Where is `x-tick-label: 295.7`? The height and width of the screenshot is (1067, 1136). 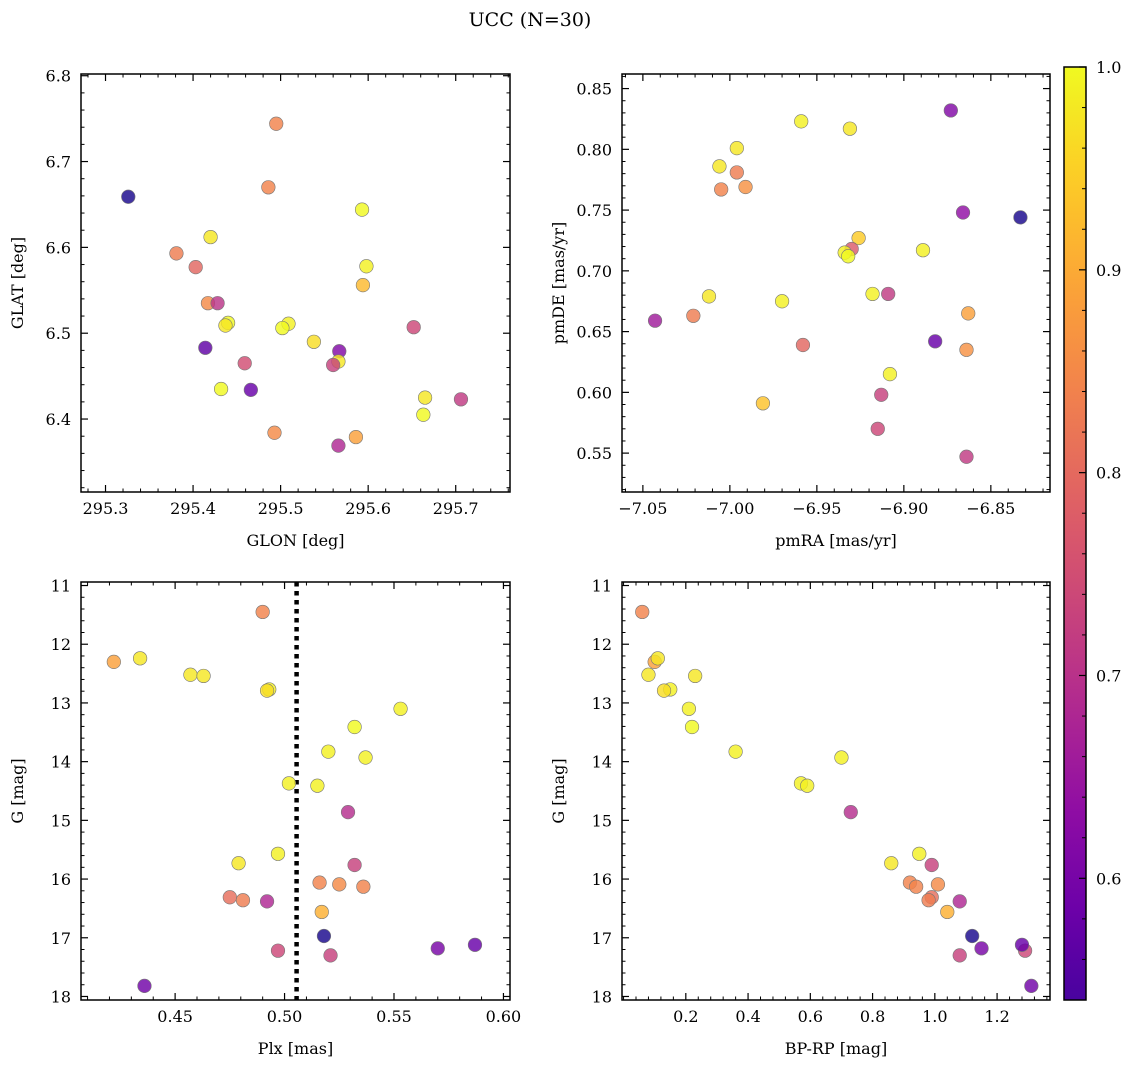
x-tick-label: 295.7 is located at coordinates (456, 508).